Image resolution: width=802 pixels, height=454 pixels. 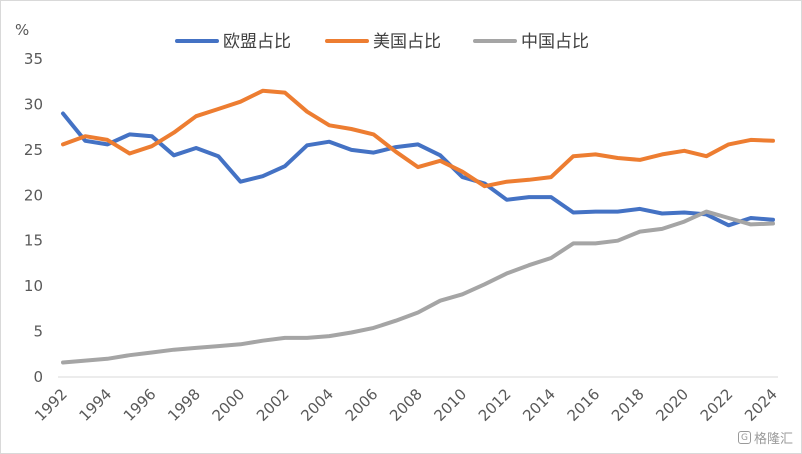 What do you see at coordinates (450, 405) in the screenshot?
I see `x-tick-label: 2010` at bounding box center [450, 405].